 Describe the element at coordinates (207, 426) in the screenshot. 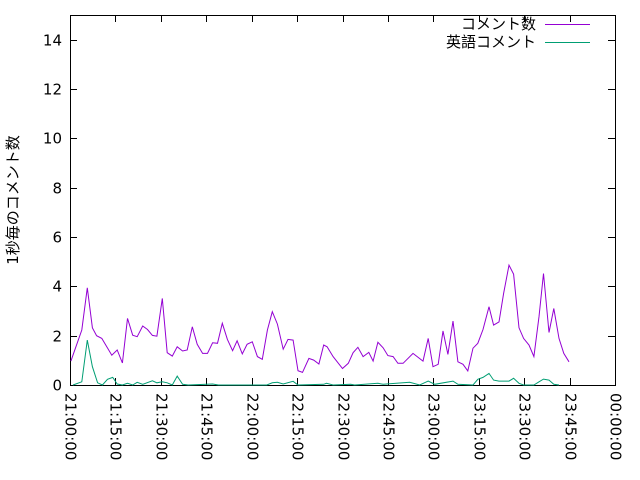

I see `x-tick-label: 21:45:00` at that location.